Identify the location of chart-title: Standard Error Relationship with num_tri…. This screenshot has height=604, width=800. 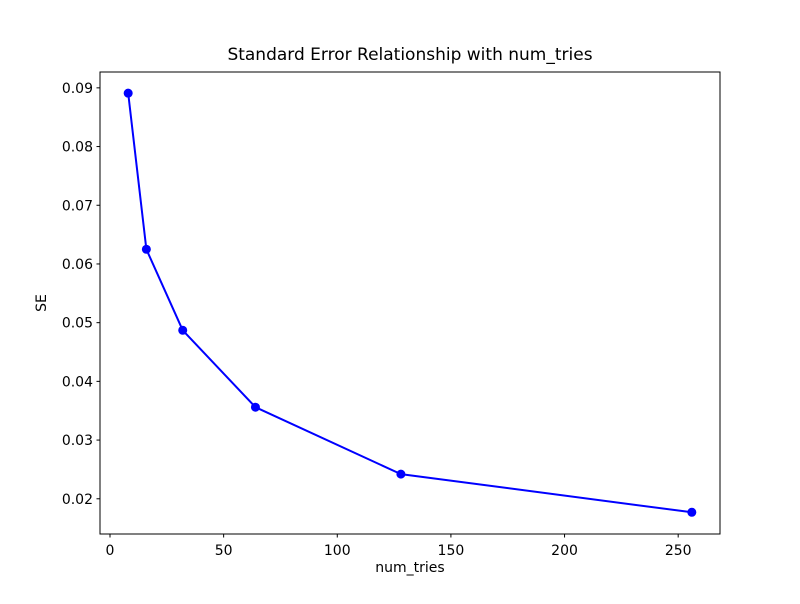
(409, 55).